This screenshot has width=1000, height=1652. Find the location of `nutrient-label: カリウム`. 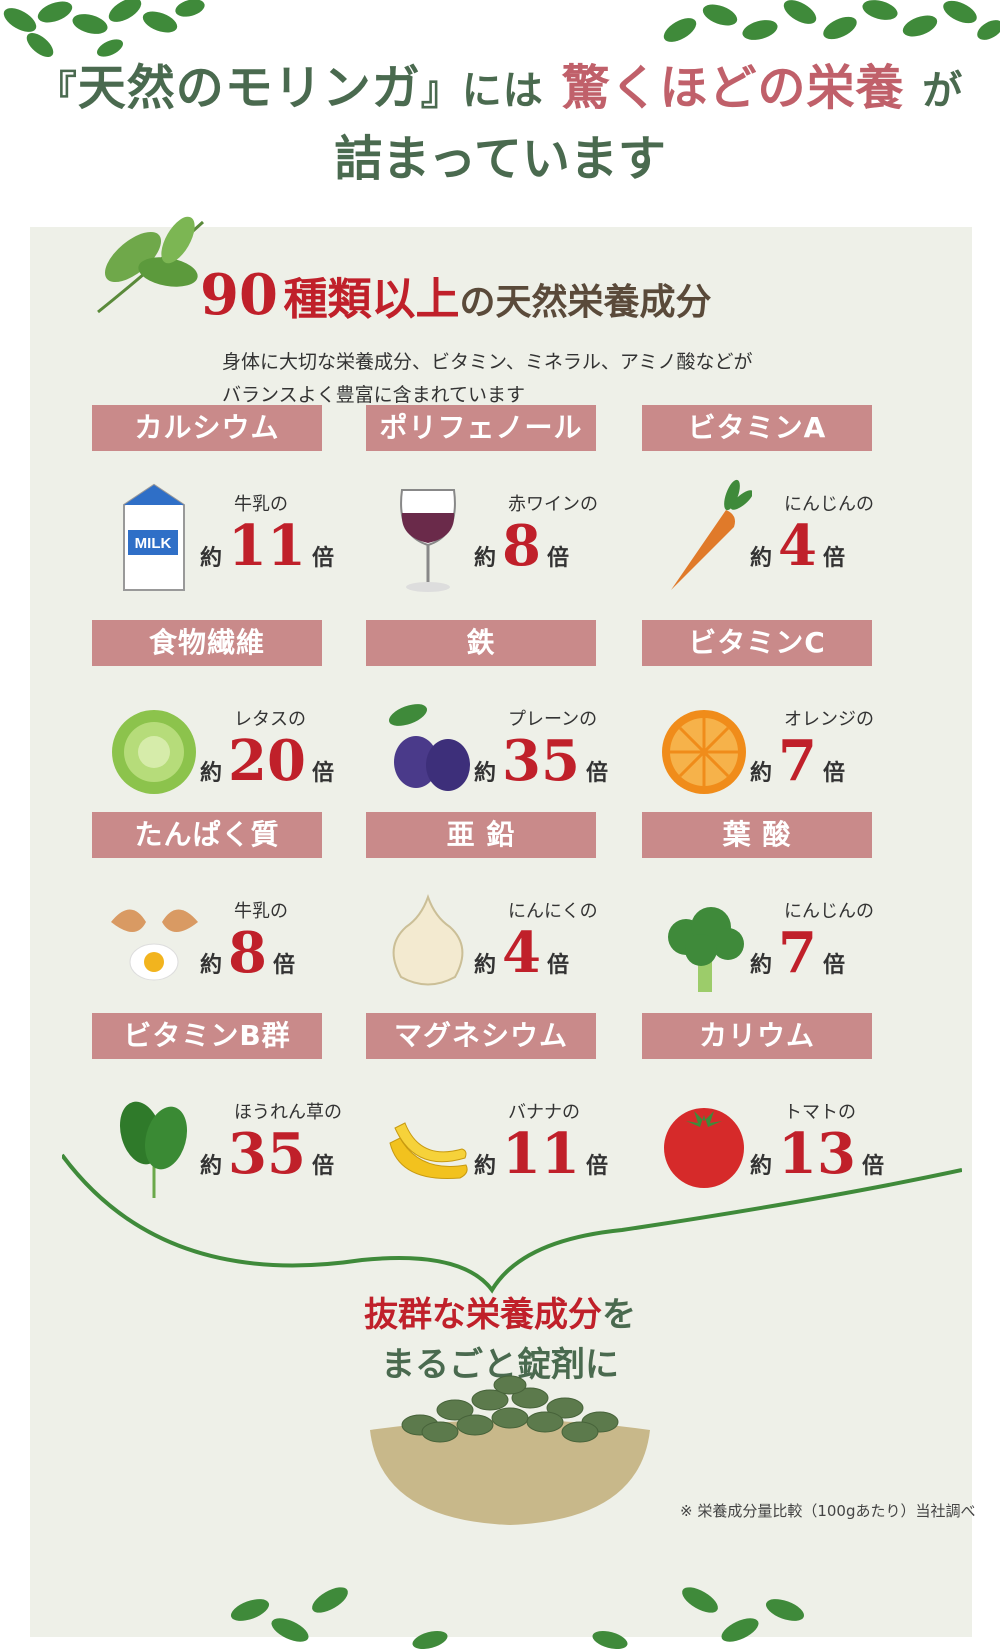

nutrient-label: カリウム is located at coordinates (757, 1036).